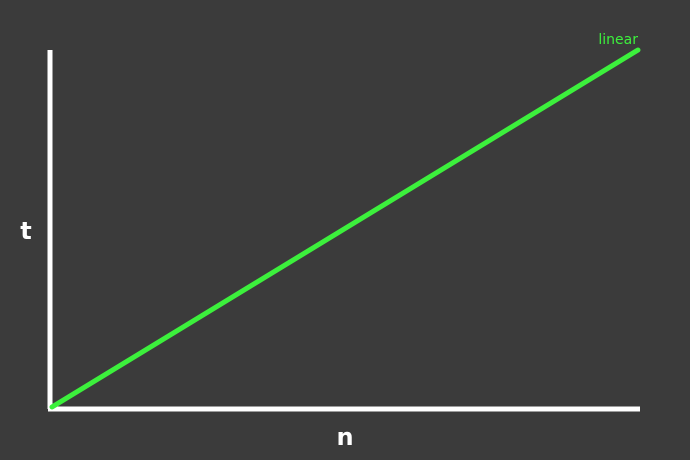  What do you see at coordinates (344, 437) in the screenshot?
I see `x-axis-label: n` at bounding box center [344, 437].